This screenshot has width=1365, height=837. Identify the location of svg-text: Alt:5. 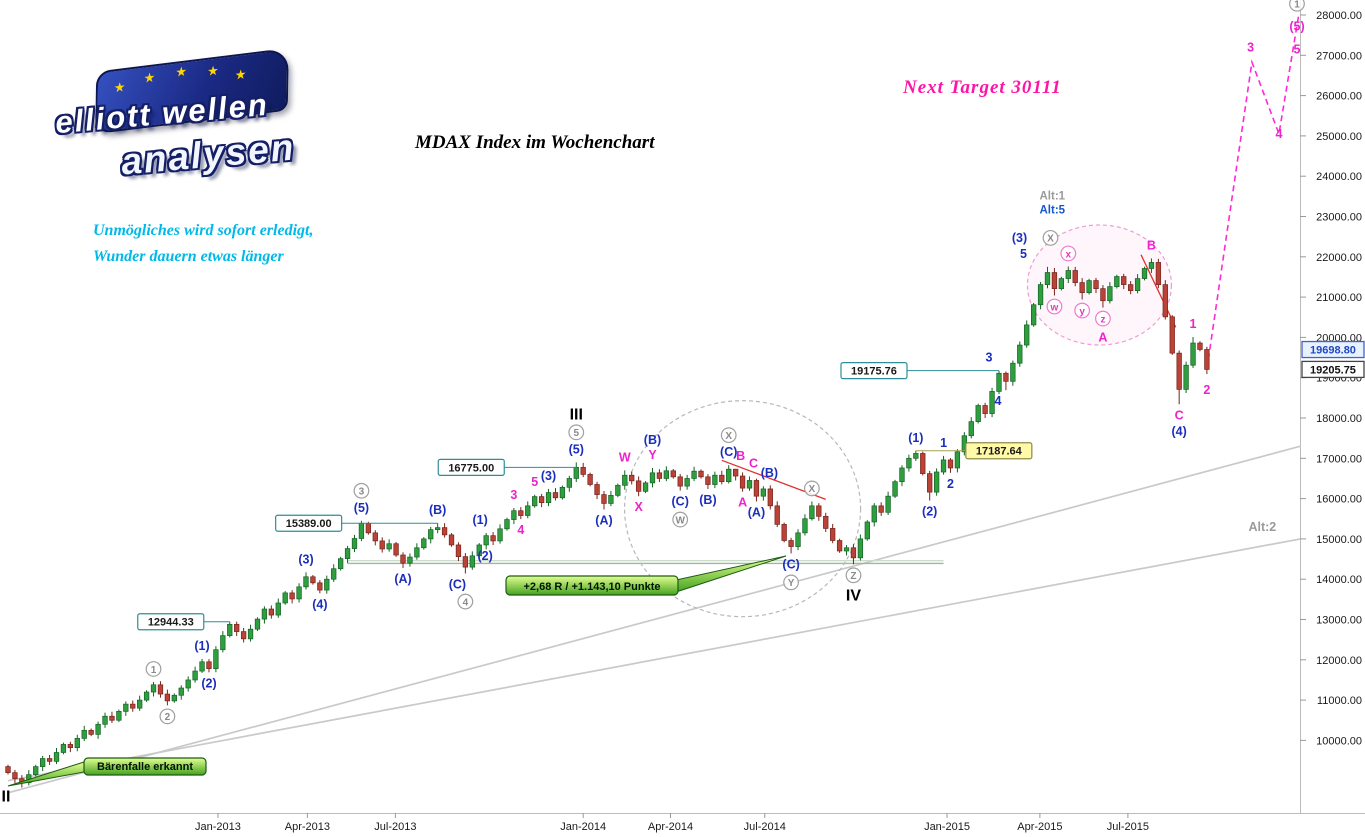
(1053, 210).